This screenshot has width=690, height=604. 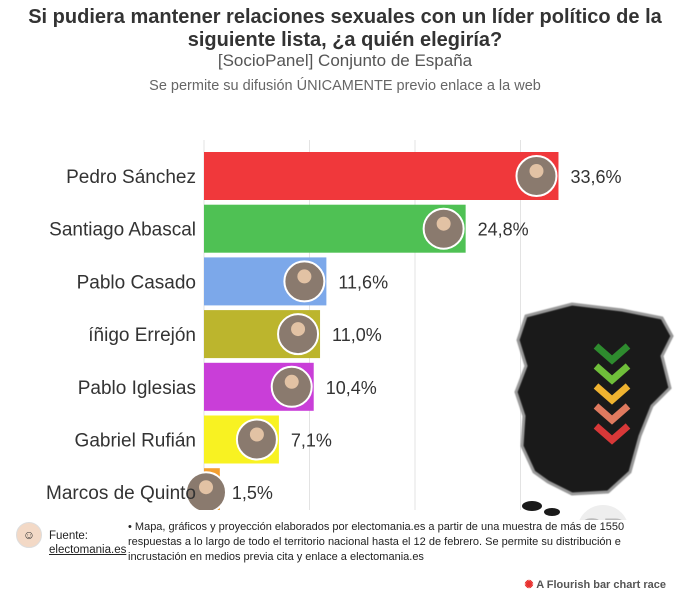 I want to click on category-label: Pablo Iglesias, so click(x=137, y=388).